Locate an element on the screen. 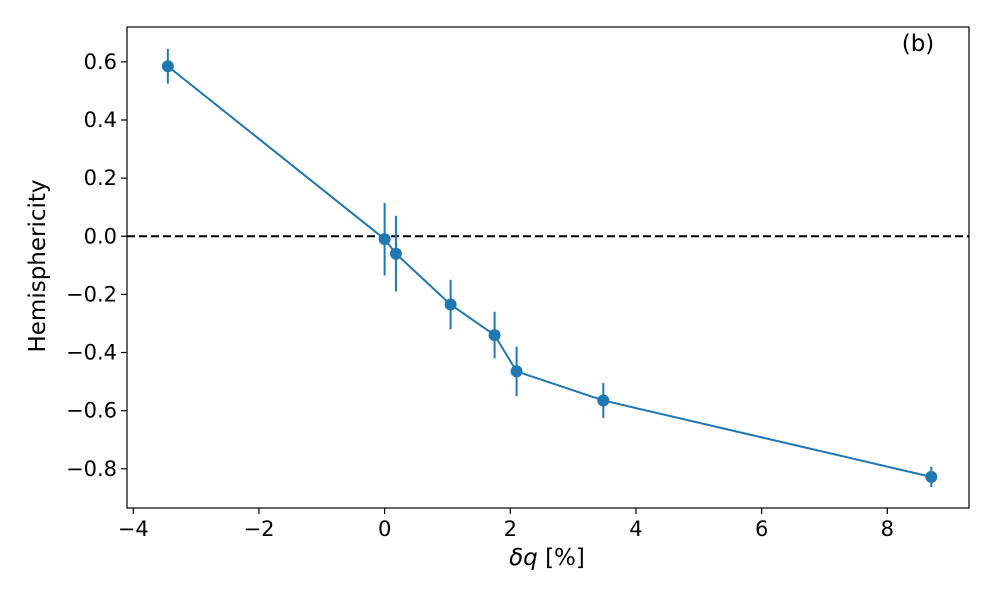 The height and width of the screenshot is (598, 996). x-axis-symbol: δq is located at coordinates (523, 558).